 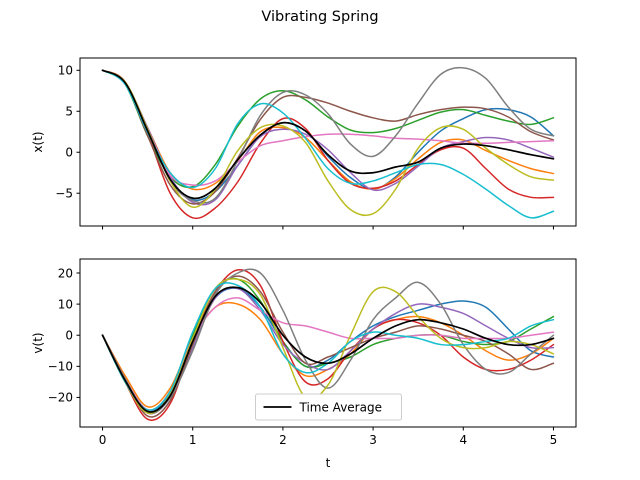 What do you see at coordinates (69, 112) in the screenshot?
I see `y-tick-label: 5` at bounding box center [69, 112].